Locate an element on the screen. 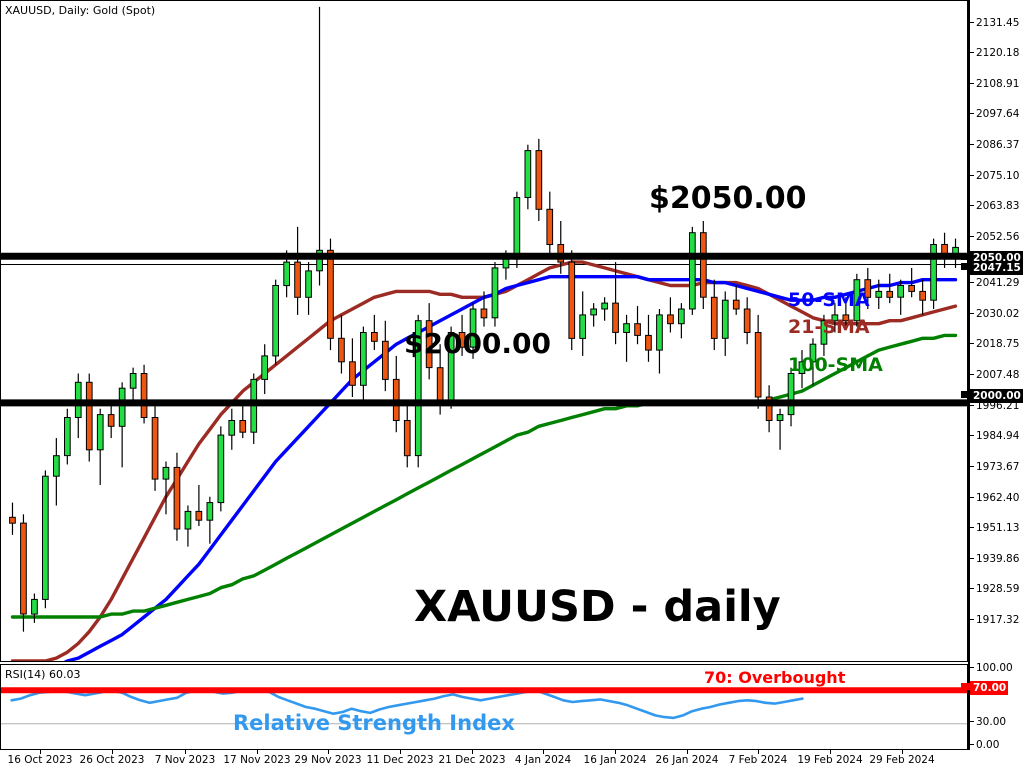 The width and height of the screenshot is (1024, 768). rsi-indicator-panel: RSI(14) 60.03 is located at coordinates (484, 707).